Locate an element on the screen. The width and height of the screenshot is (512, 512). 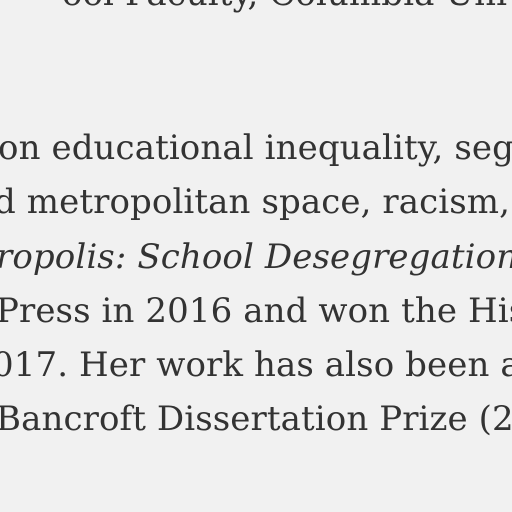
text-line: Press in 2016 and won the Histo is located at coordinates (256, 311).